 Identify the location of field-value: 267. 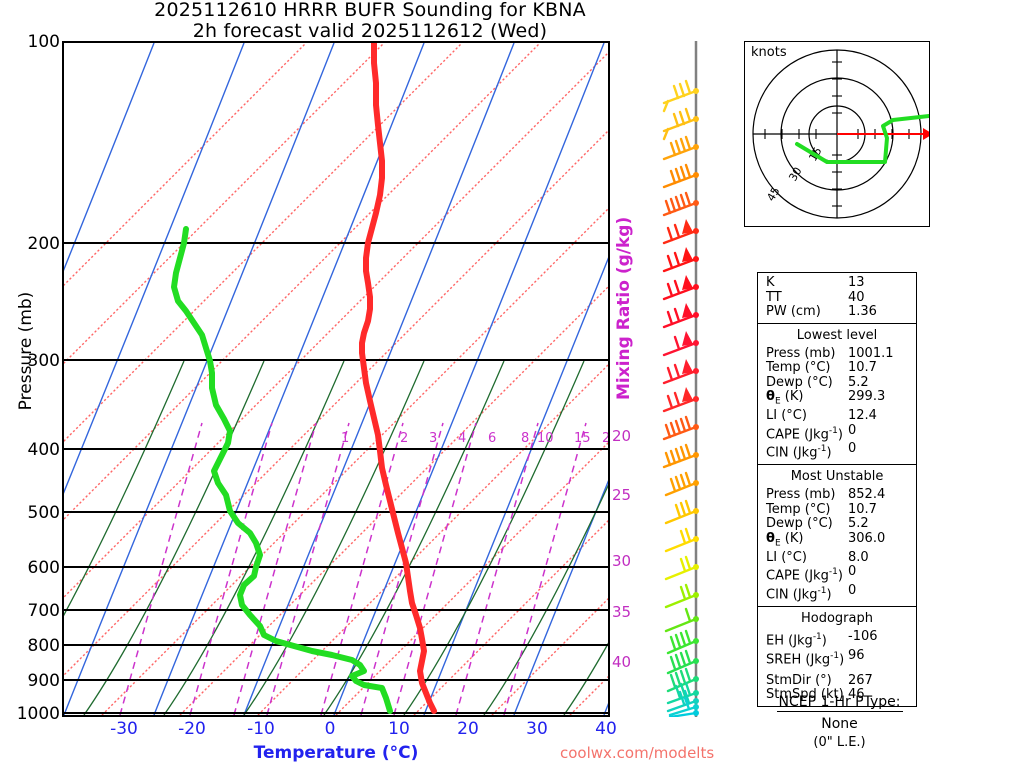
(860, 680).